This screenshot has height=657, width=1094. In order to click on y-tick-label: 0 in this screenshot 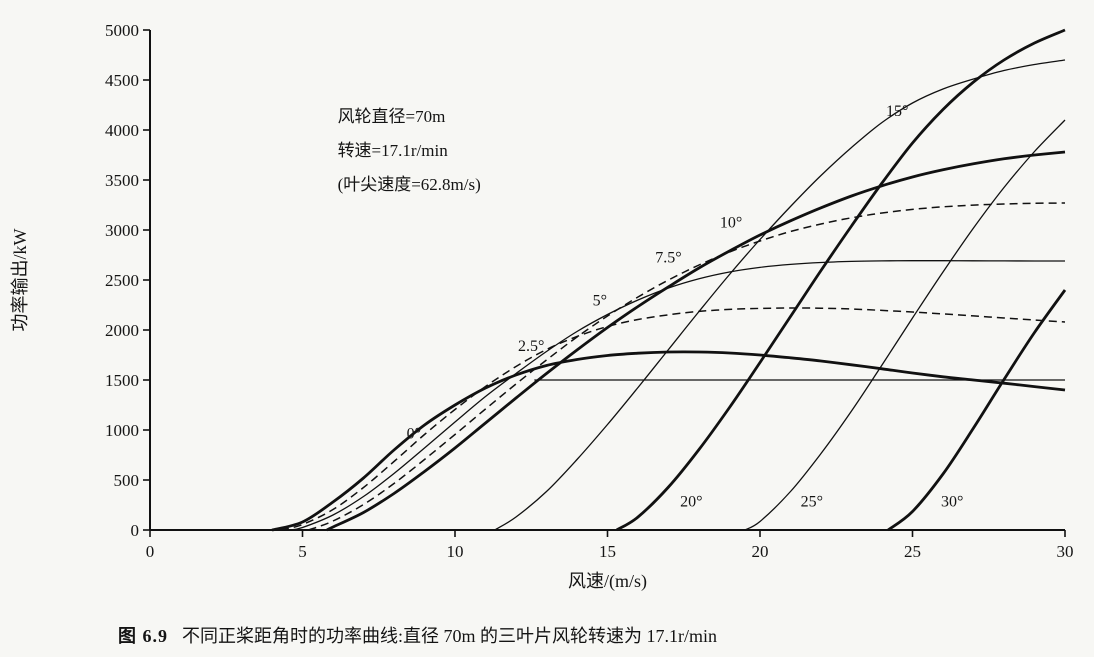, I will do `click(135, 530)`.